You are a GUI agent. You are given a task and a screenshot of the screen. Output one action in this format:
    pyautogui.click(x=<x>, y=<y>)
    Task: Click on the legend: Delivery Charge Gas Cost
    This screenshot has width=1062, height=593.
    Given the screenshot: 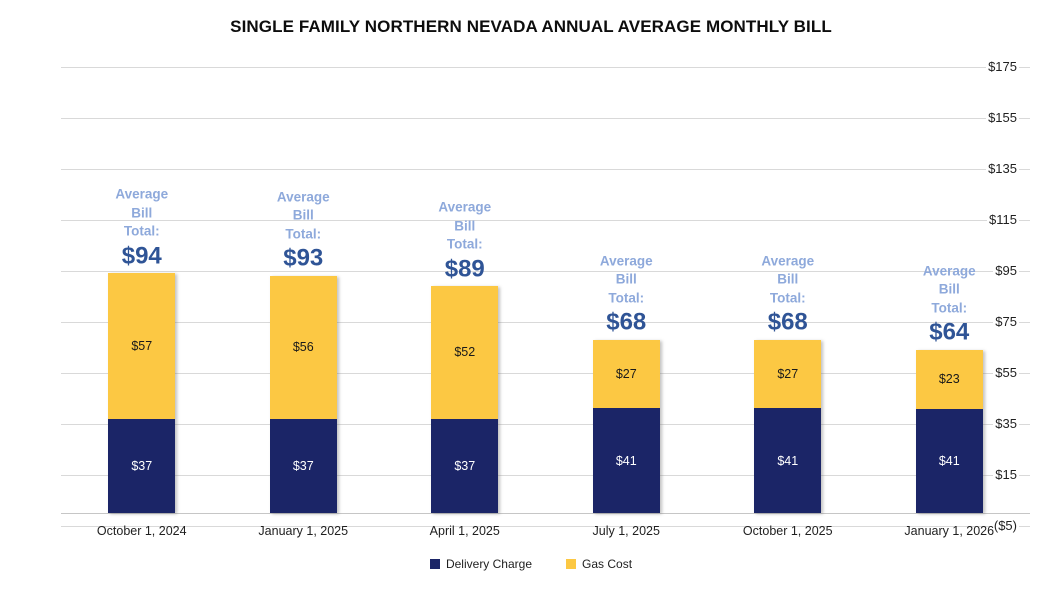 What is the action you would take?
    pyautogui.click(x=531, y=564)
    